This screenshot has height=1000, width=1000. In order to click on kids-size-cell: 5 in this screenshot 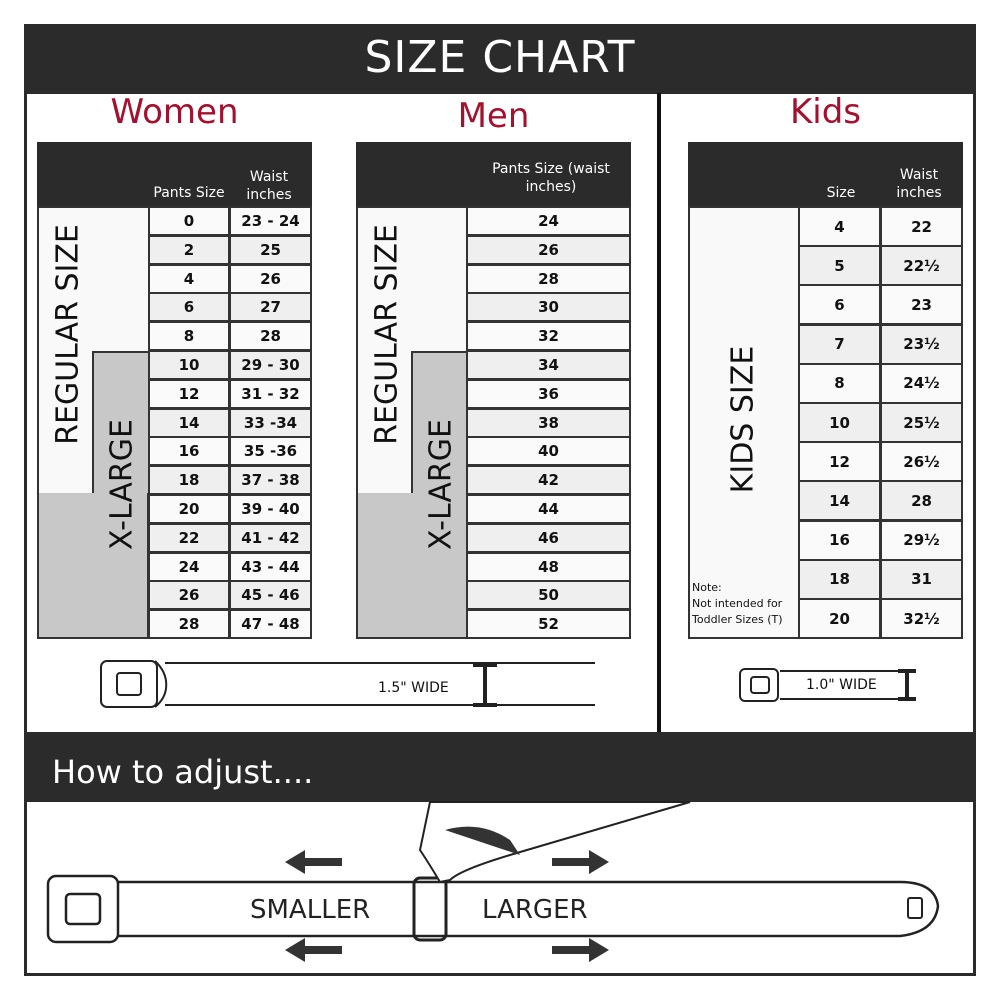, I will do `click(839, 266)`.